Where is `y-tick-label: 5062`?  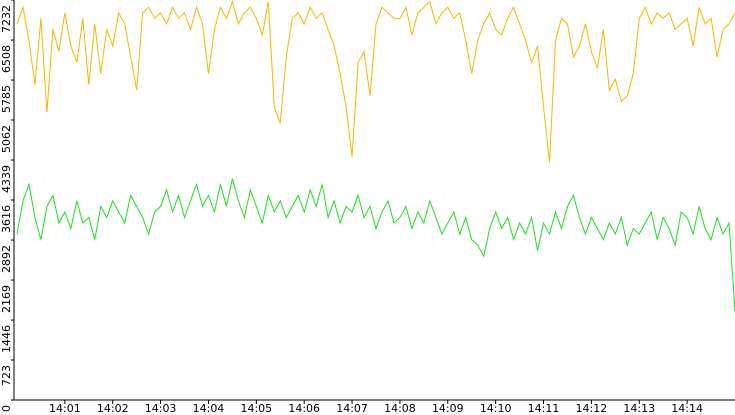
y-tick-label: 5062 is located at coordinates (6, 139).